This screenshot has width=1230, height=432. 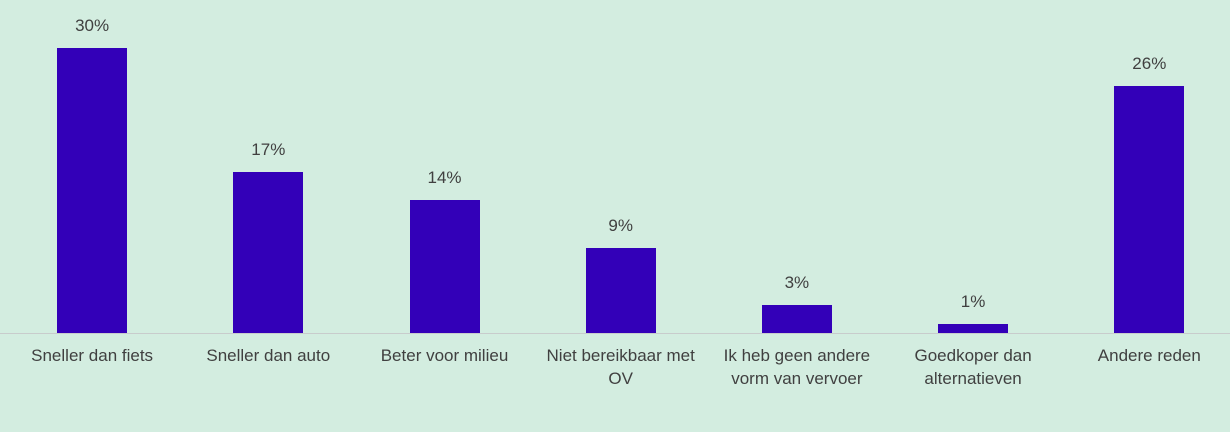 What do you see at coordinates (268, 355) in the screenshot?
I see `x-tick-label: Sneller dan auto` at bounding box center [268, 355].